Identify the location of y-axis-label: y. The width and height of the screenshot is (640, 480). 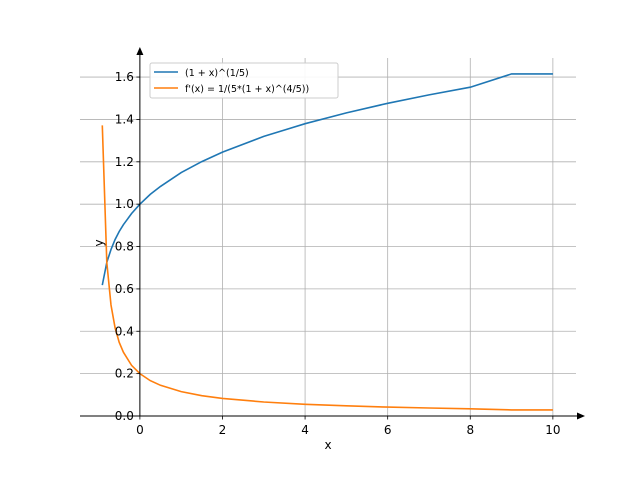
(99, 242).